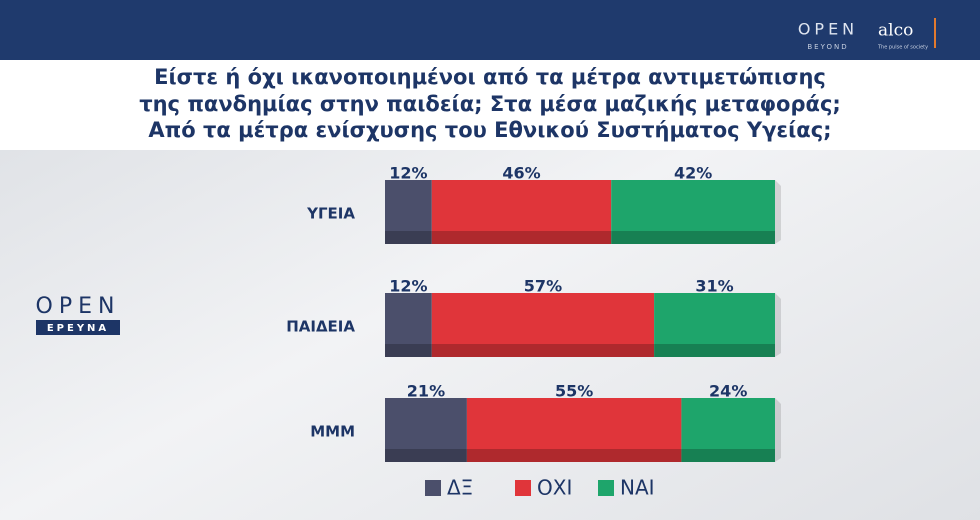 Image resolution: width=980 pixels, height=520 pixels. I want to click on category-label: ΜΜΜ, so click(332, 432).